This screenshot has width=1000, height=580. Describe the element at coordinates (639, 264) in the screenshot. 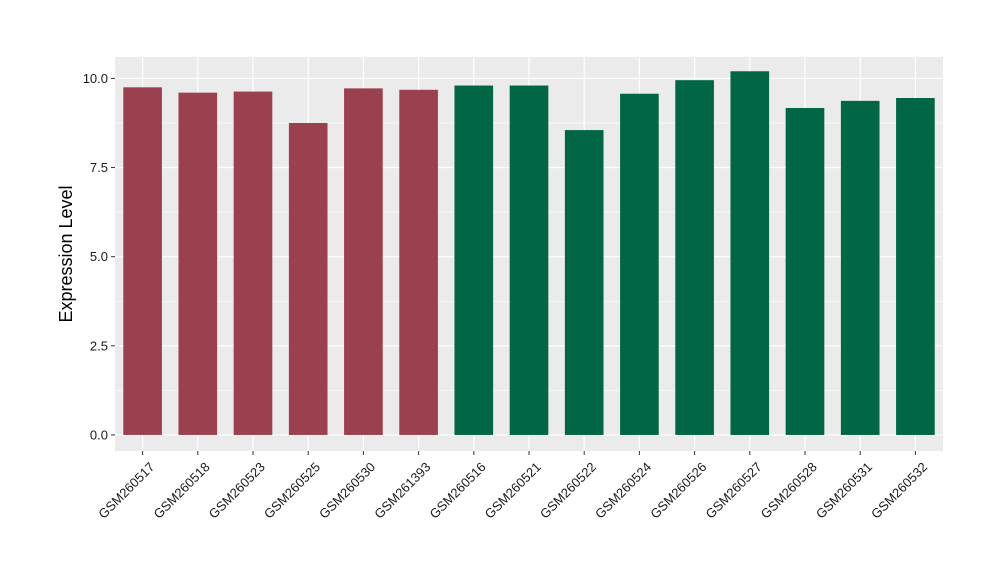

I see `bar-GSM260524` at that location.